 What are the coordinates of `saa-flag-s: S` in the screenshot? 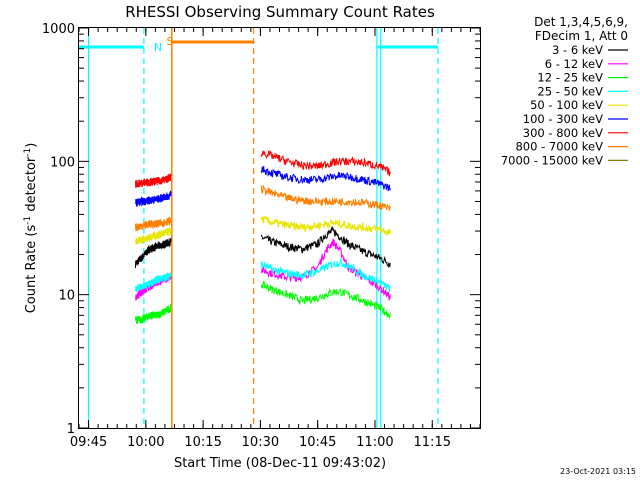 It's located at (170, 41).